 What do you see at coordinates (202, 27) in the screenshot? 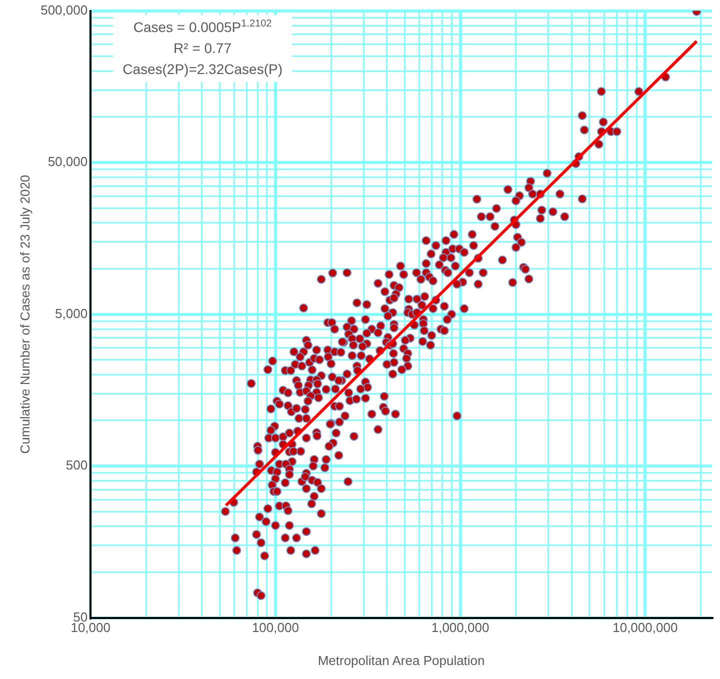
I see `annotation: Cases = 0.0005P$^{1.2102}$` at bounding box center [202, 27].